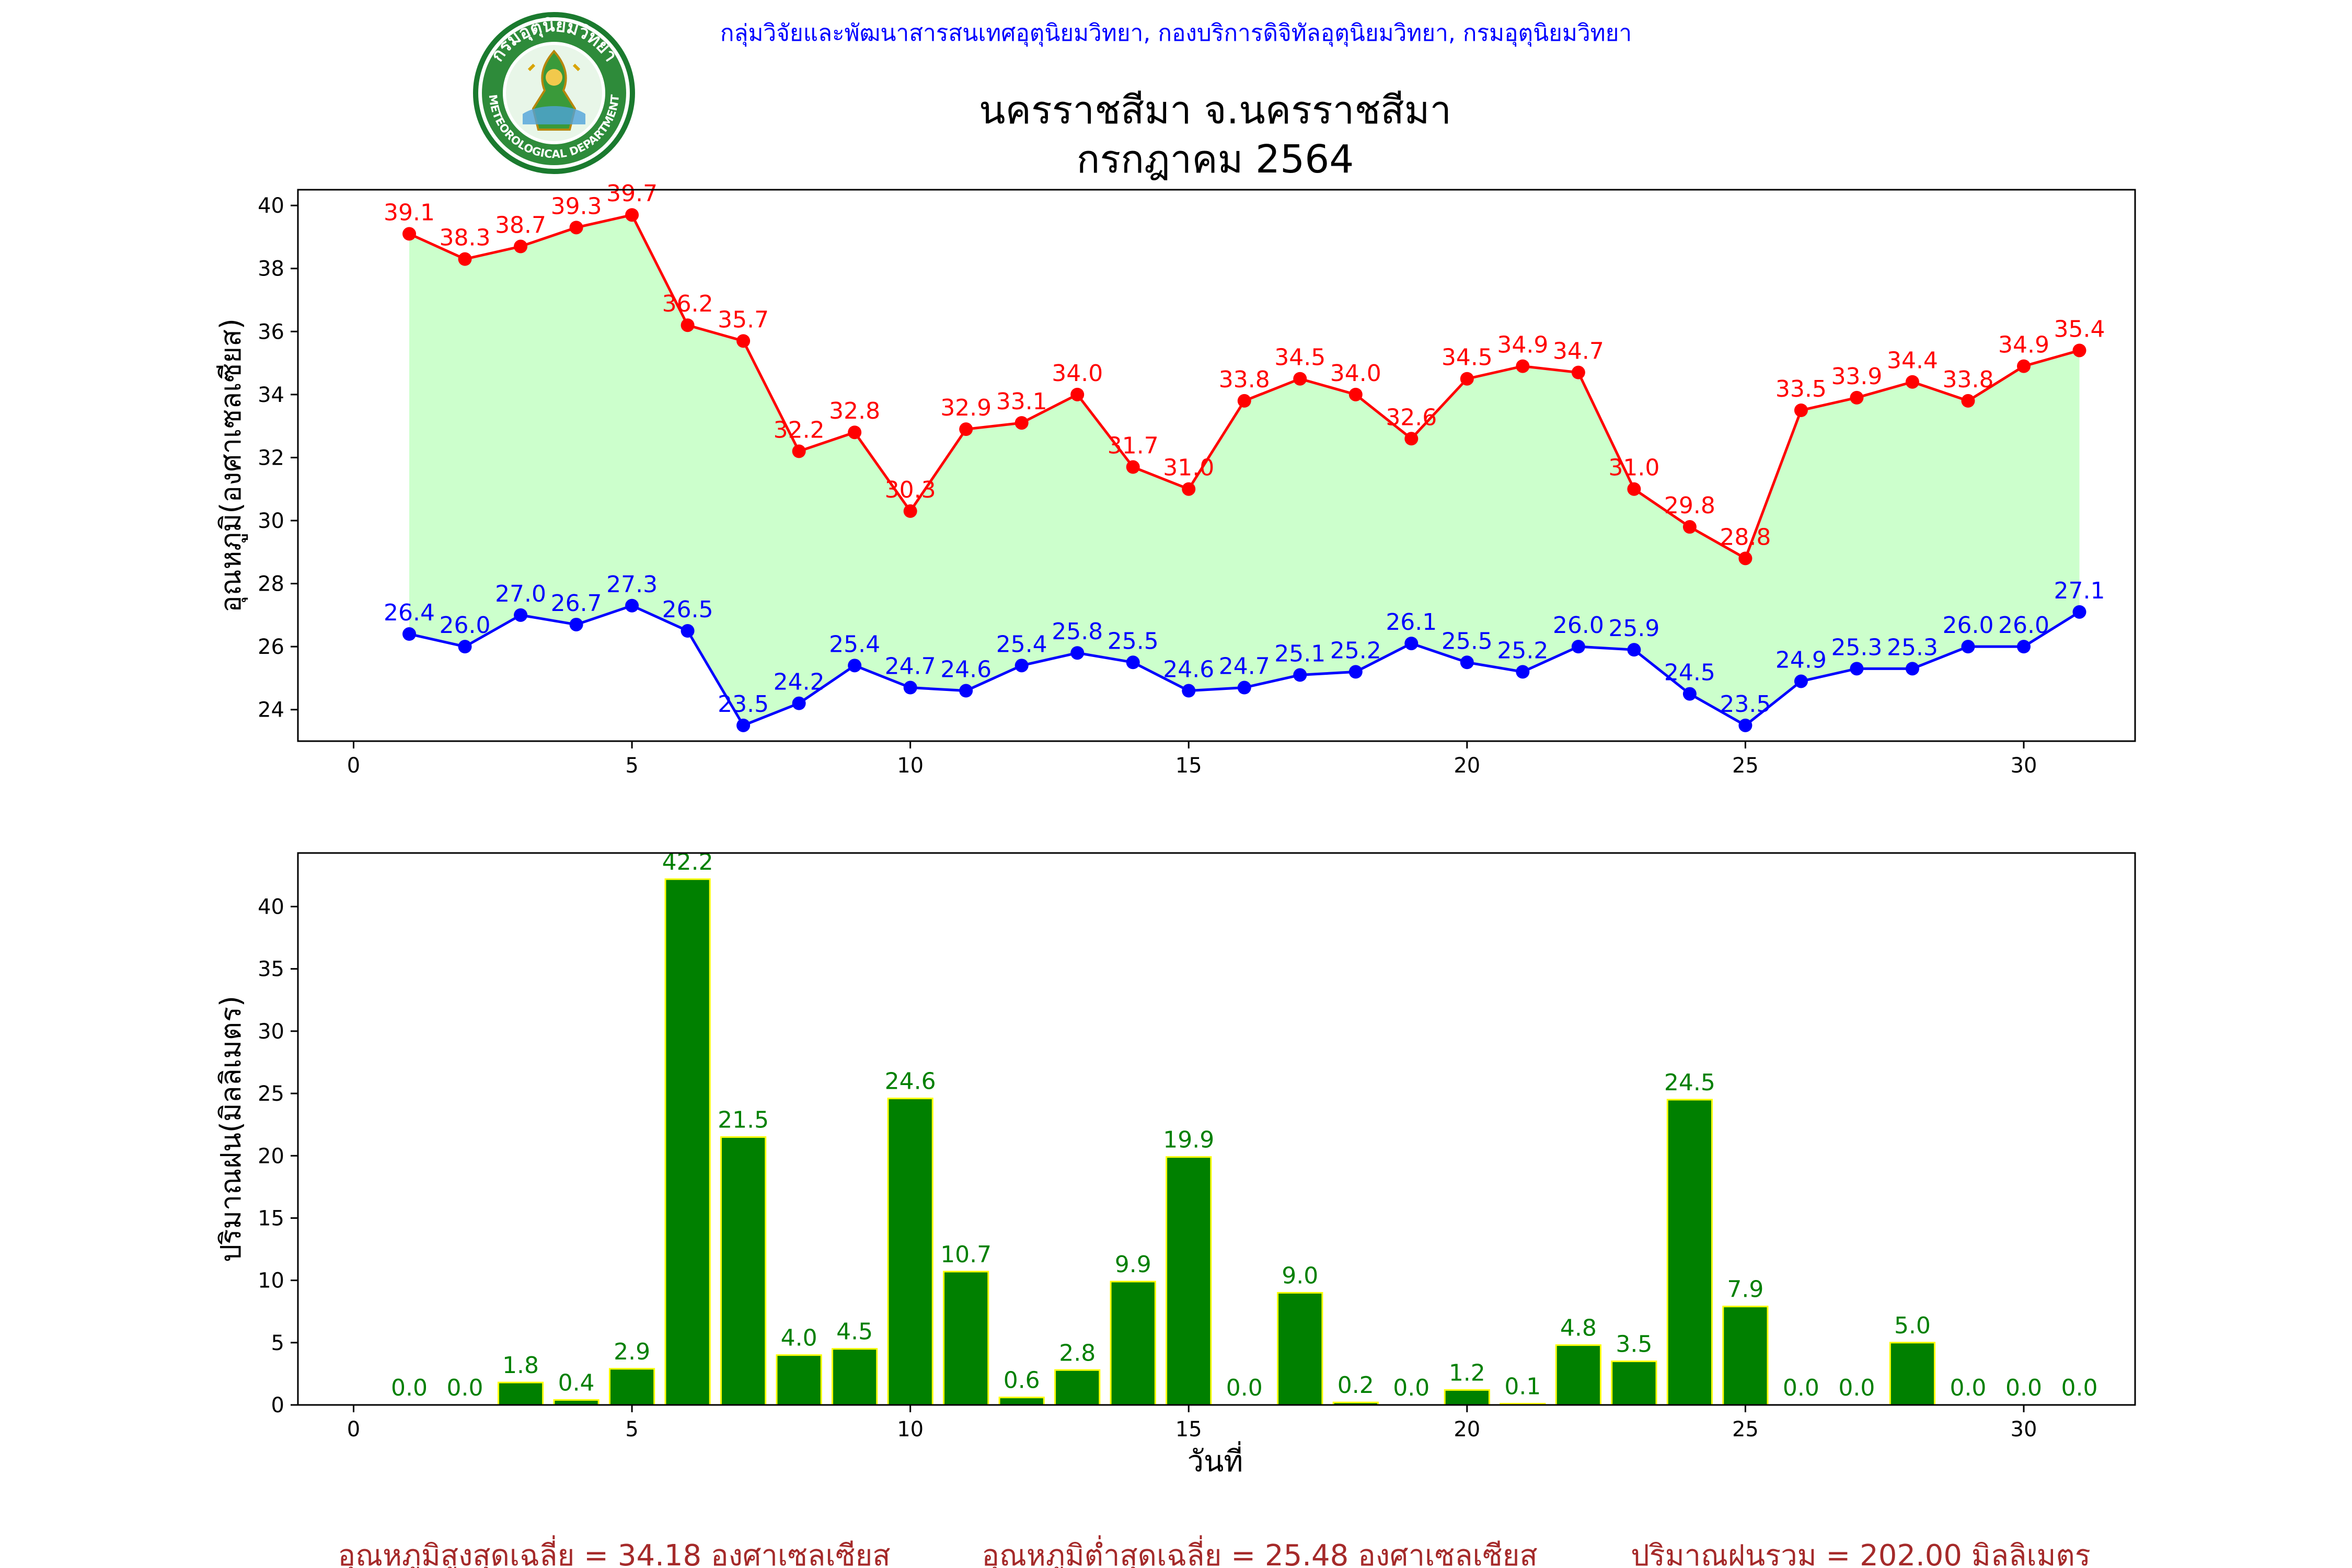  I want to click on data-label-min: 26.0, so click(1967, 625).